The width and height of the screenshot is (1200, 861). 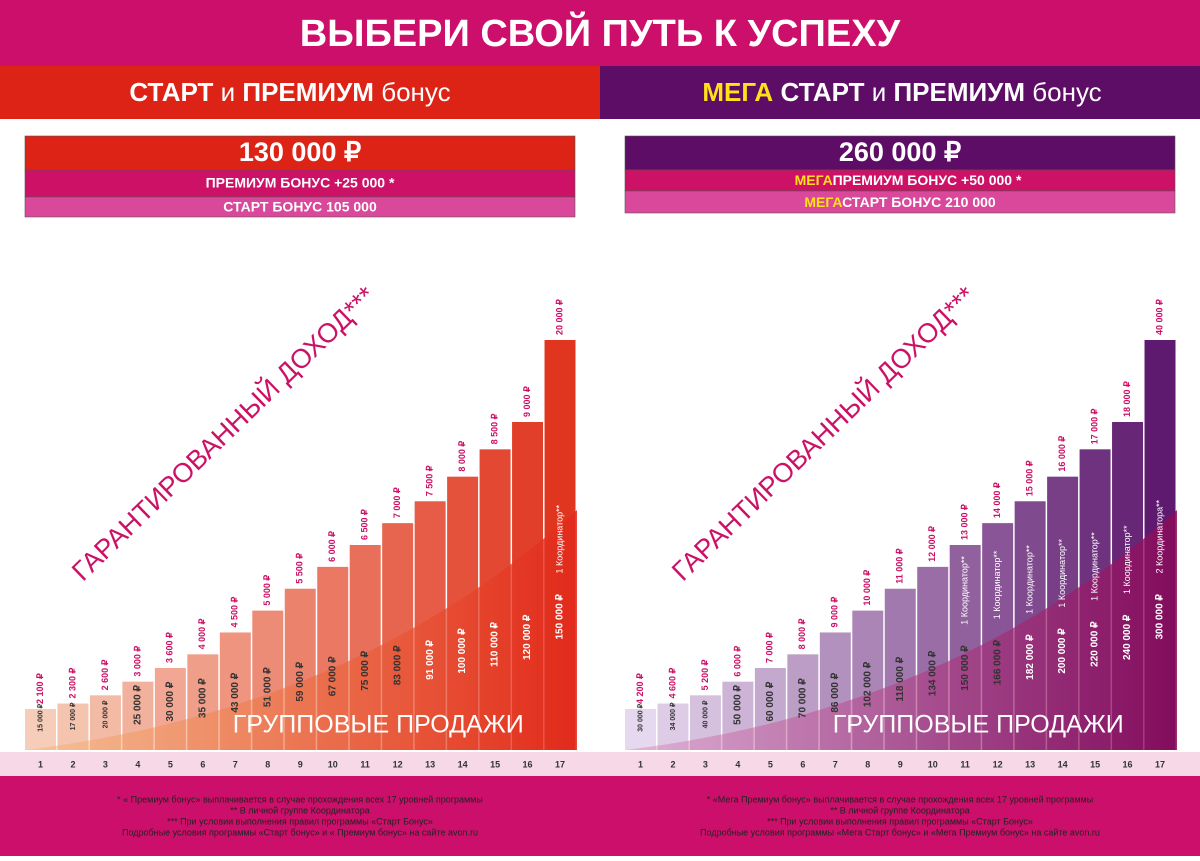 What do you see at coordinates (495, 643) in the screenshot?
I see `sales-label: 110 000 ₽` at bounding box center [495, 643].